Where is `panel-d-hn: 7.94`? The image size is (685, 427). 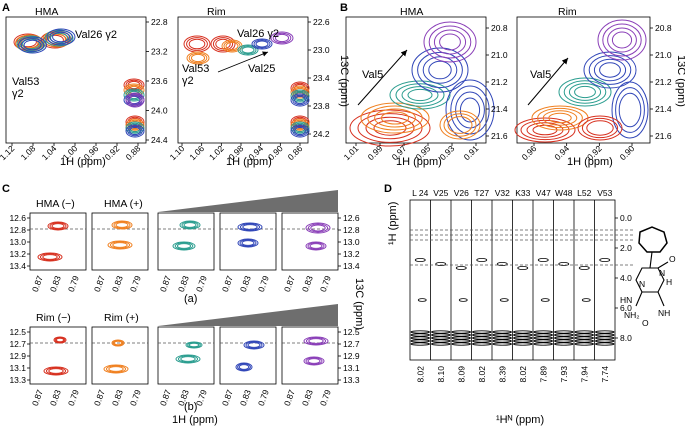 panel-d-hn: 7.94 is located at coordinates (584, 374).